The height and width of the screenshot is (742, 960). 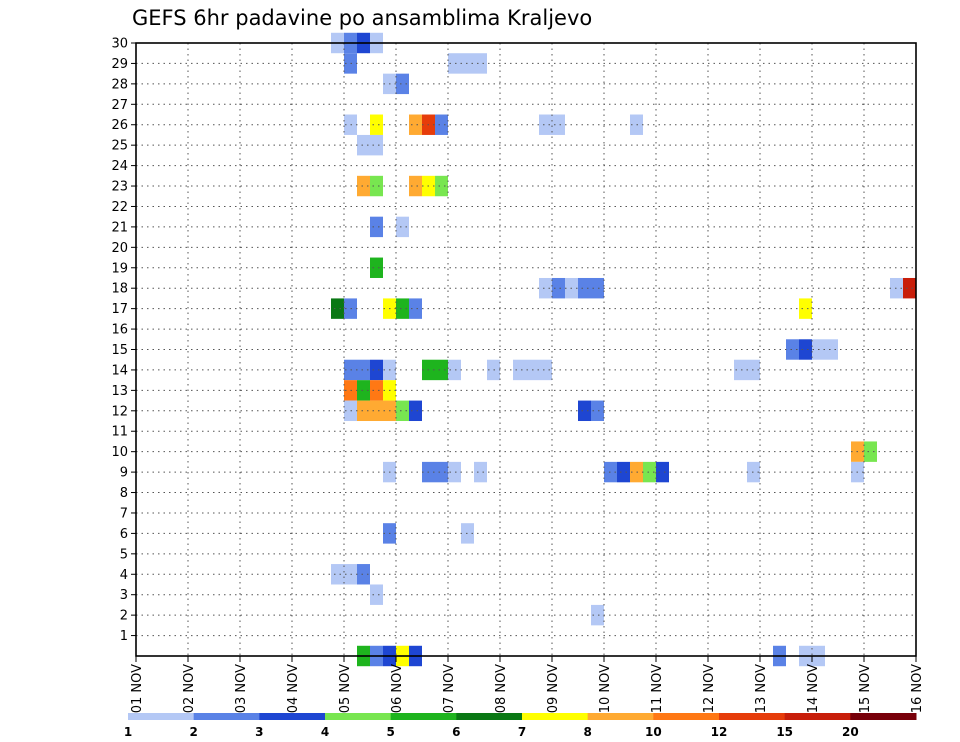 What do you see at coordinates (124, 473) in the screenshot?
I see `y-tick-label: 9` at bounding box center [124, 473].